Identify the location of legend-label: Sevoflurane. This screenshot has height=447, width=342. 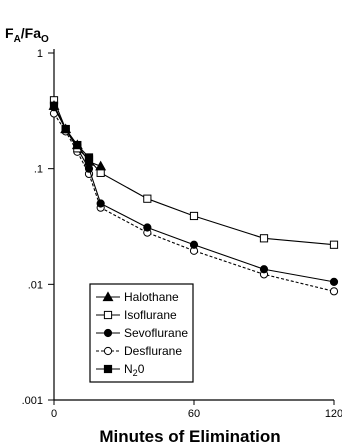
(156, 333).